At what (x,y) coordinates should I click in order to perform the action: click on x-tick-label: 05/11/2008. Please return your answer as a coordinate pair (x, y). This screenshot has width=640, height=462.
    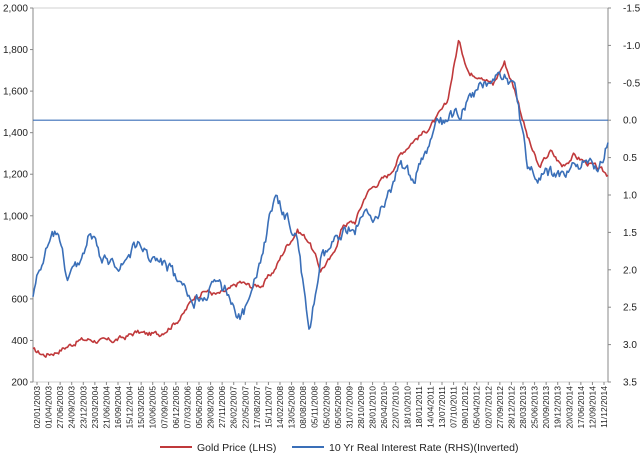
    Looking at the image, I should click on (315, 407).